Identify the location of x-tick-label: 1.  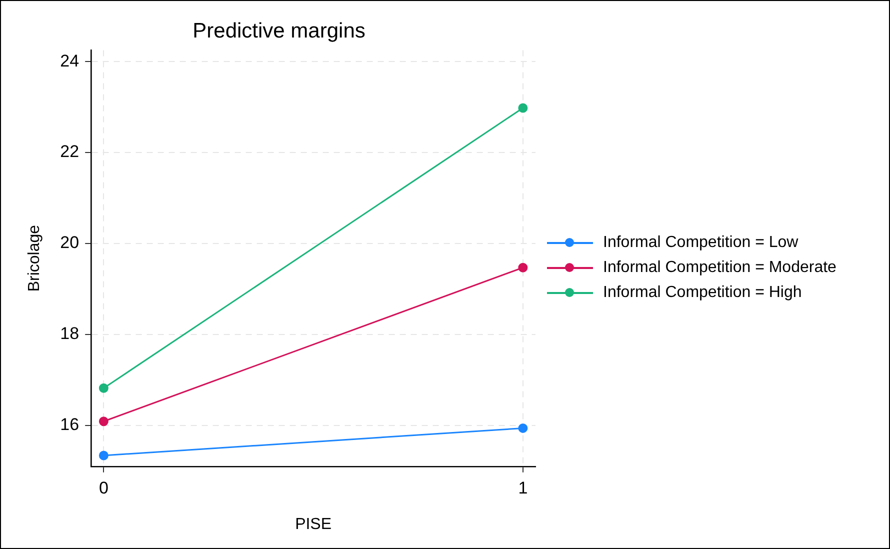
(523, 488).